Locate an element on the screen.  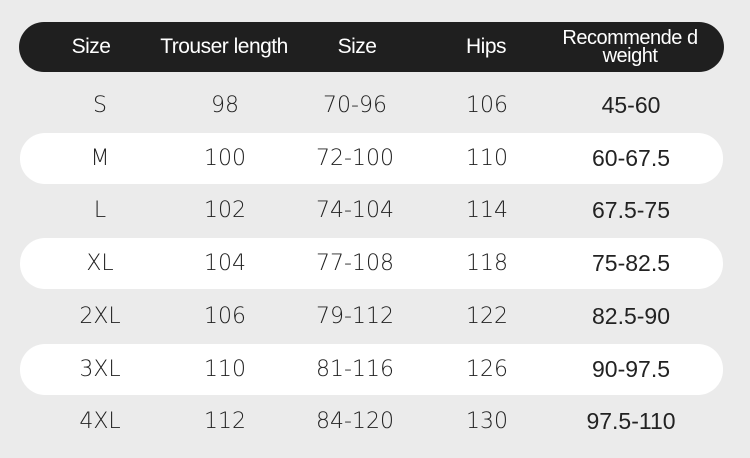
cell-trouser-length: 112 is located at coordinates (225, 422).